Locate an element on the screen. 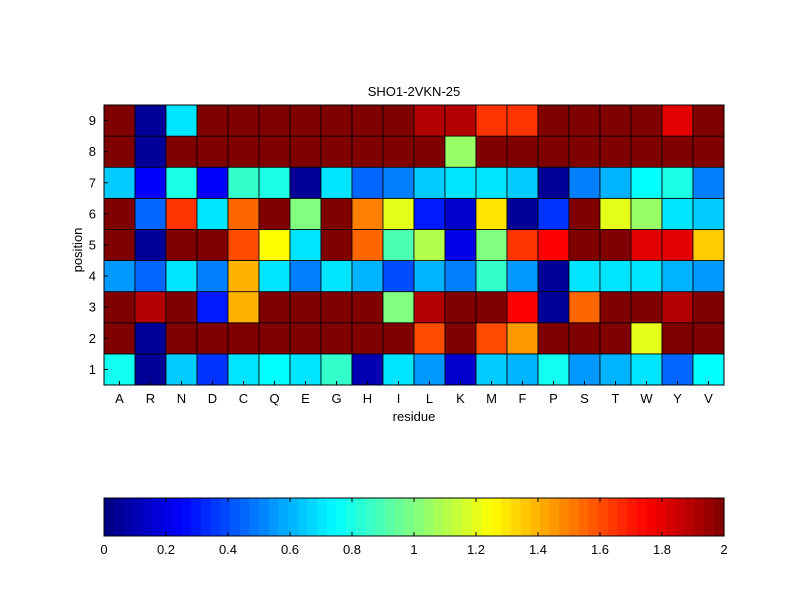 The image size is (800, 600). y-axis-ticks: 1 2 3 4 5 6 7 8 9 is located at coordinates (98, 245).